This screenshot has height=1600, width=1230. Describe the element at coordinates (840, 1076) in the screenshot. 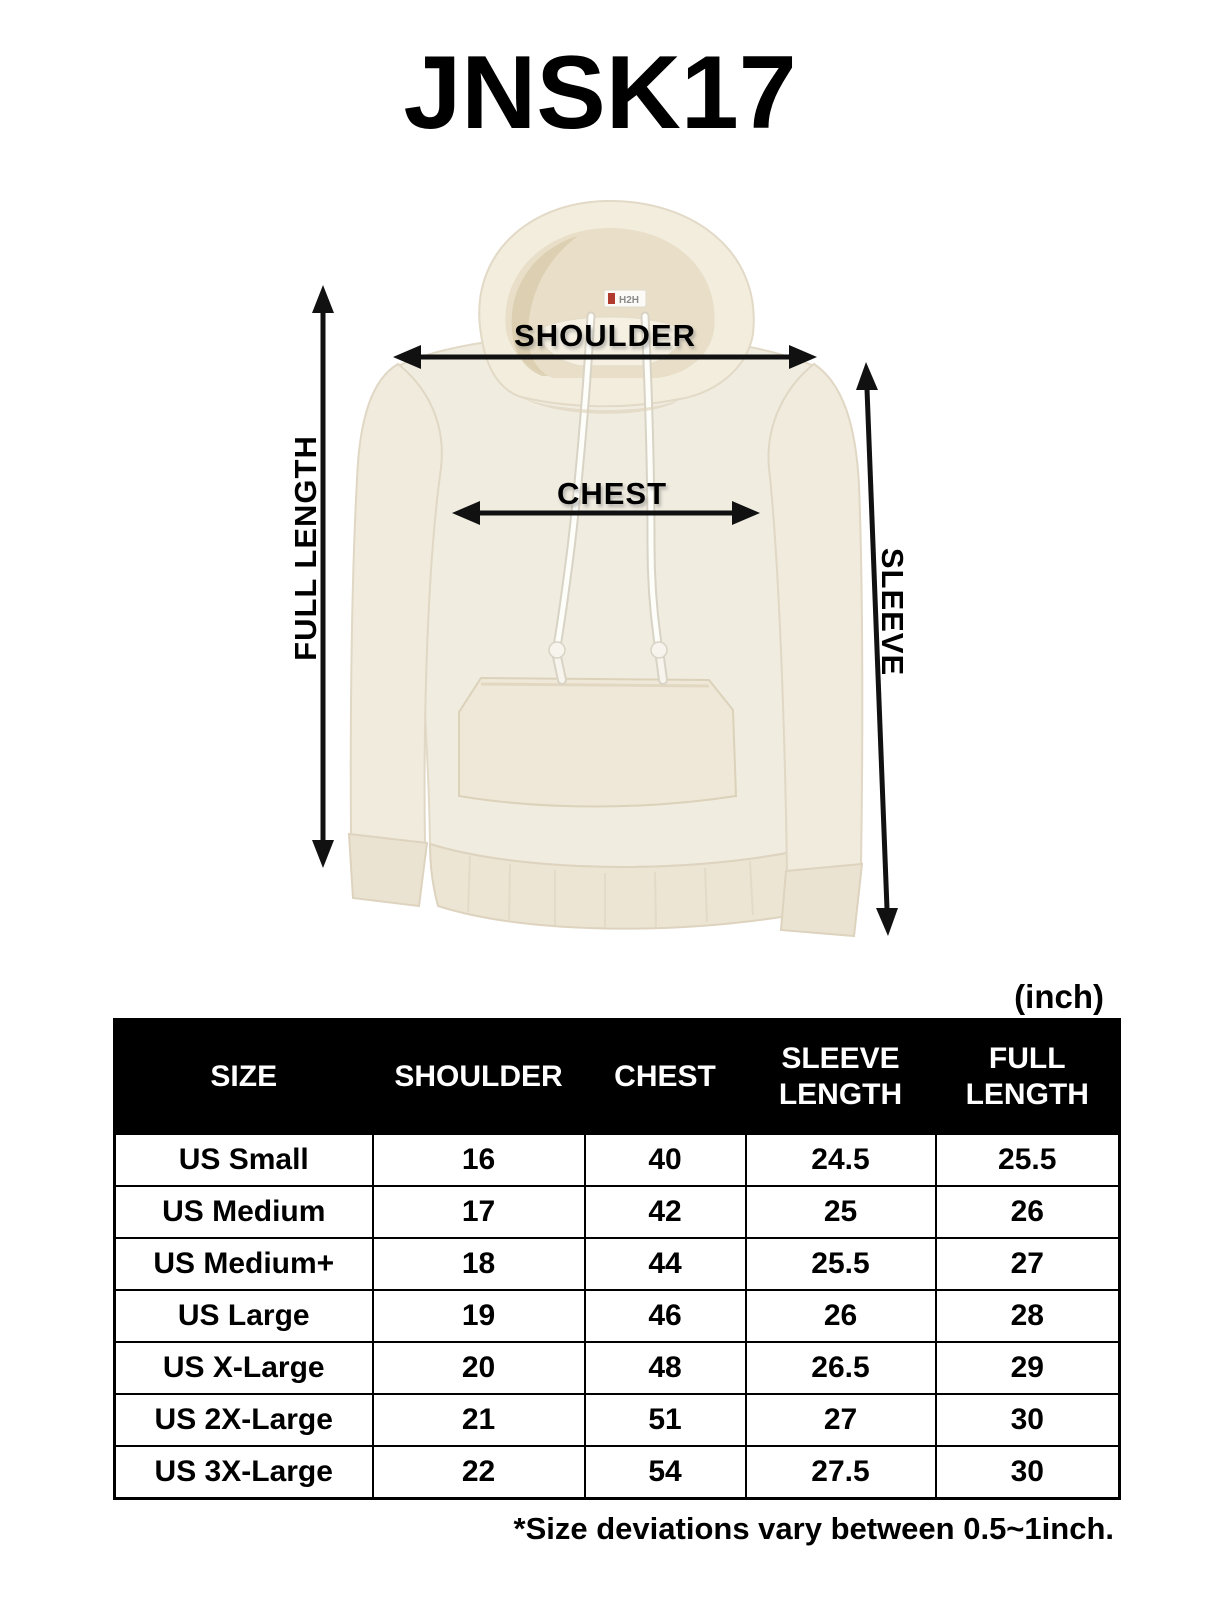

I see `header-sleeve-length: SLEEVE LENGTH` at that location.